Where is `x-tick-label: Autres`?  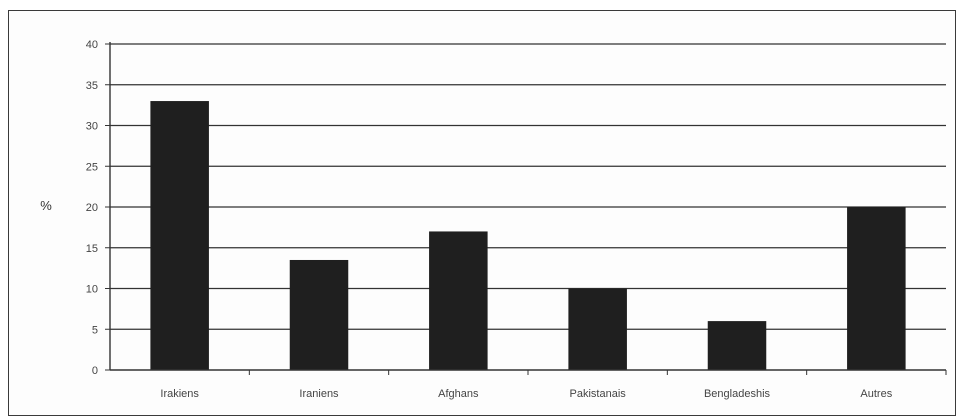 x-tick-label: Autres is located at coordinates (876, 394).